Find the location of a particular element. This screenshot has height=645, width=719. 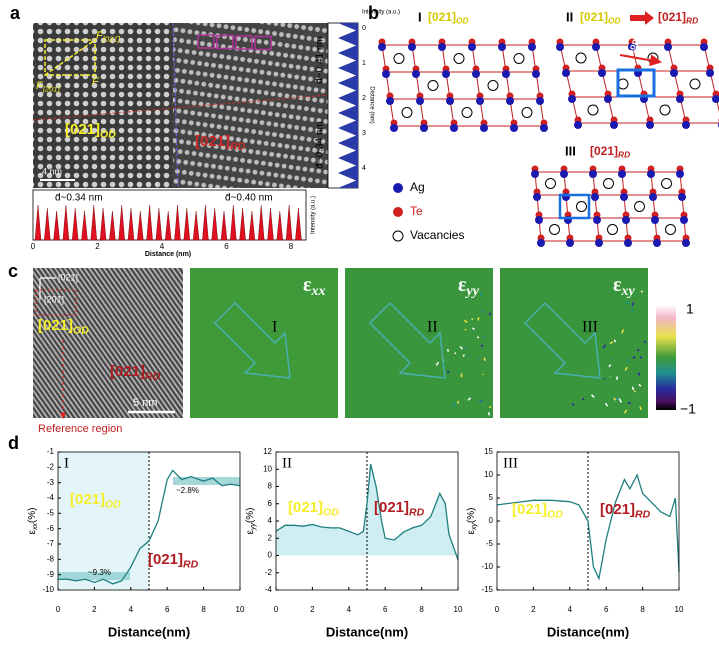

label: [021]RD is located at coordinates (135, 372).